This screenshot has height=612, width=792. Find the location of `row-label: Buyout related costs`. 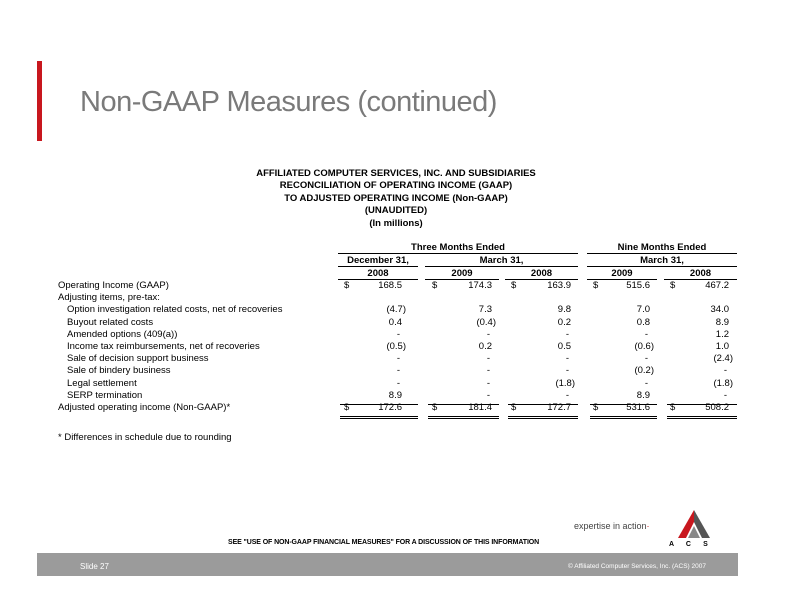

row-label: Buyout related costs is located at coordinates (110, 322).